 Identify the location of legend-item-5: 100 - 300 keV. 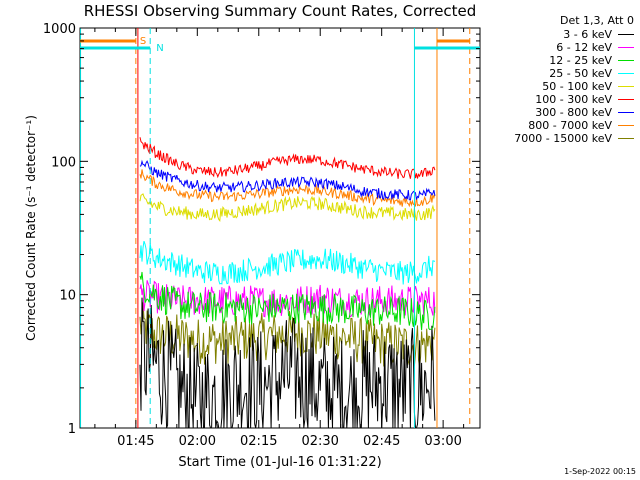
(584, 99).